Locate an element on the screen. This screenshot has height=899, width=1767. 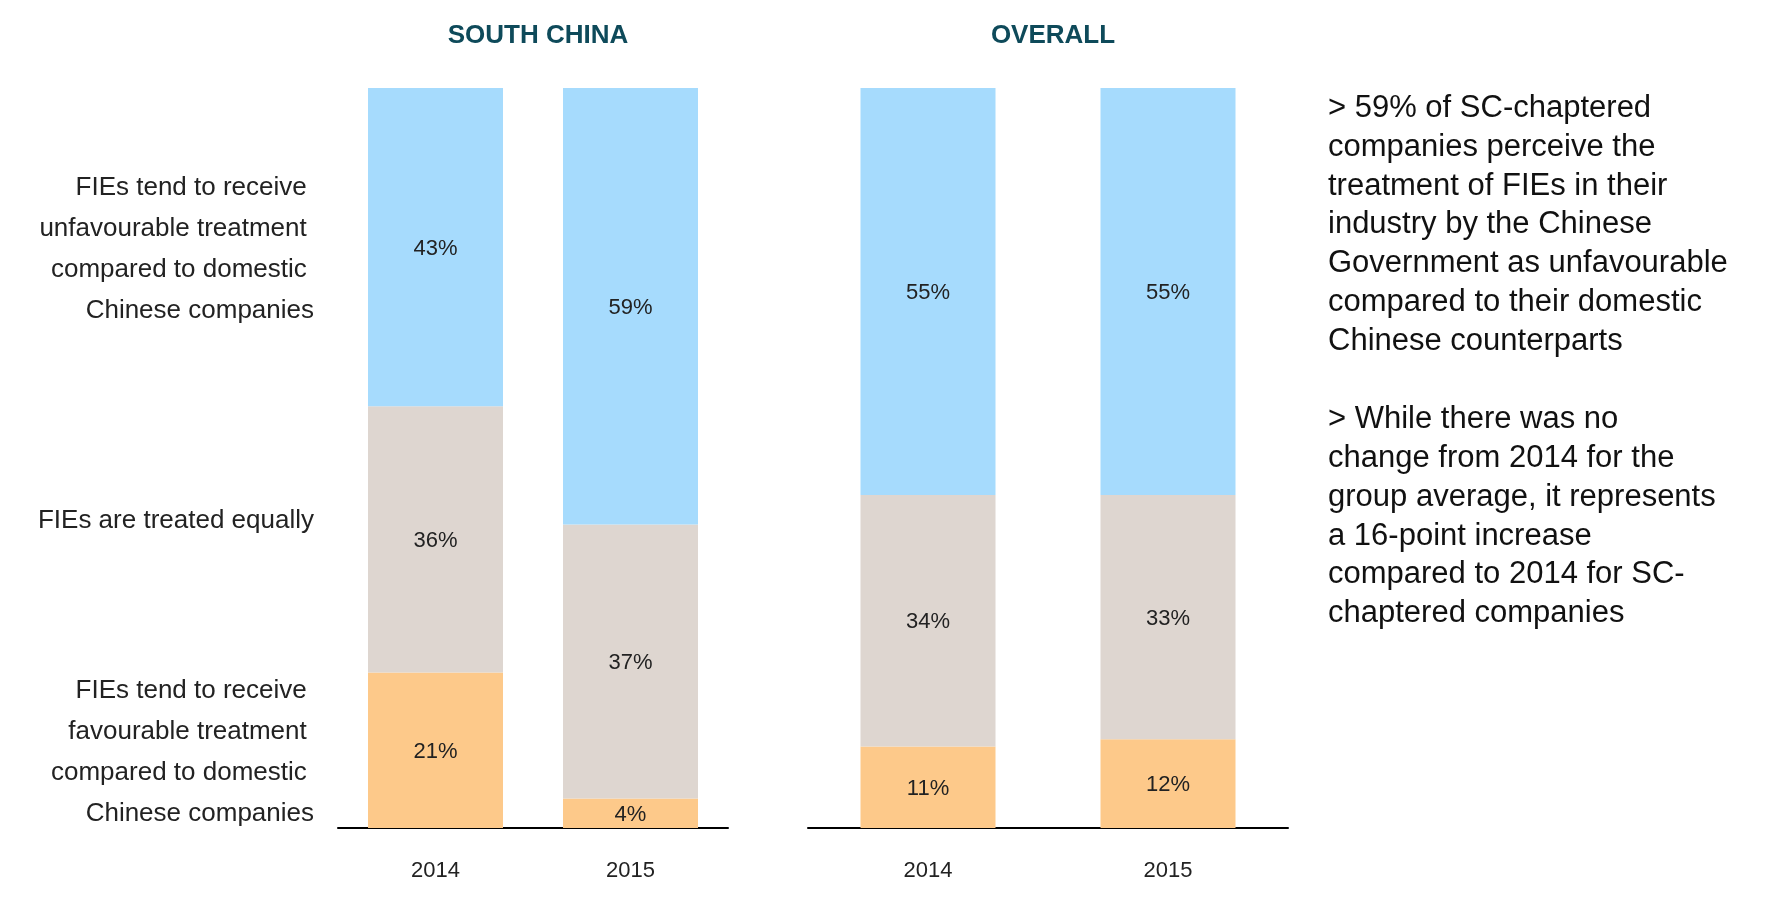
chart-title: SOUTH CHINA is located at coordinates (538, 34).